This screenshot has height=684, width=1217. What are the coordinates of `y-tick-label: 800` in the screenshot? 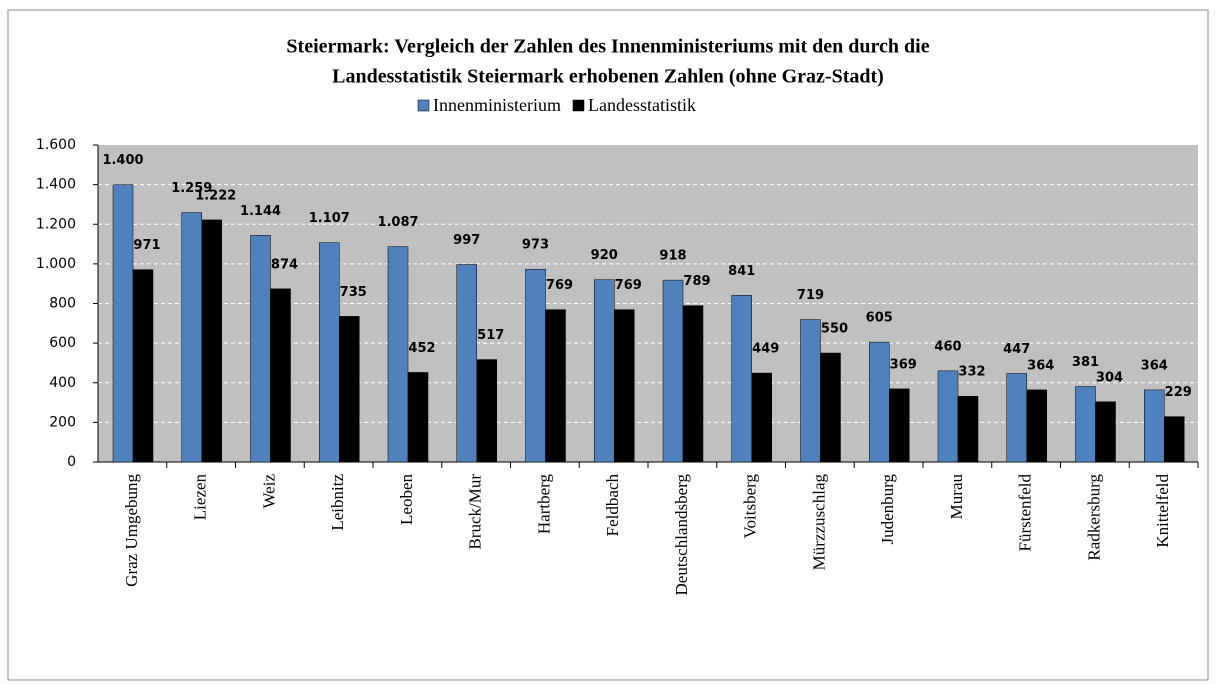 It's located at (62, 304).